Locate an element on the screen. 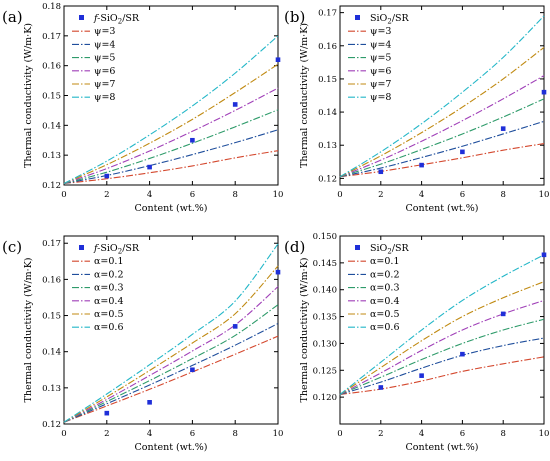  legend-label: α=0.4 is located at coordinates (108, 301).